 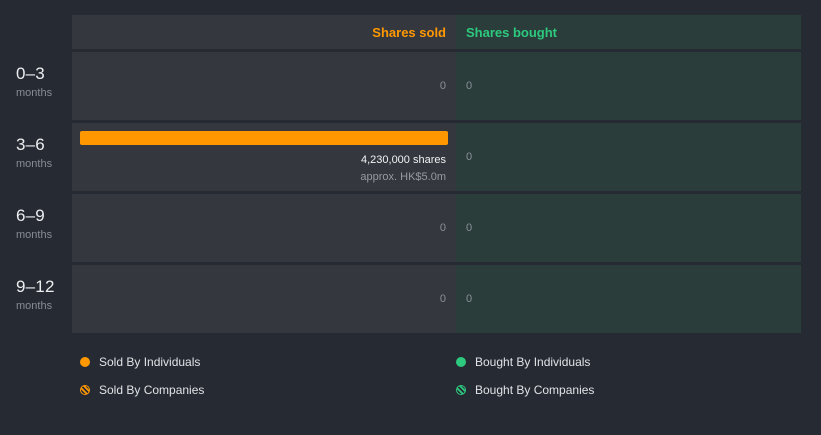 I want to click on sold-companies-marker-icon, so click(x=85, y=390).